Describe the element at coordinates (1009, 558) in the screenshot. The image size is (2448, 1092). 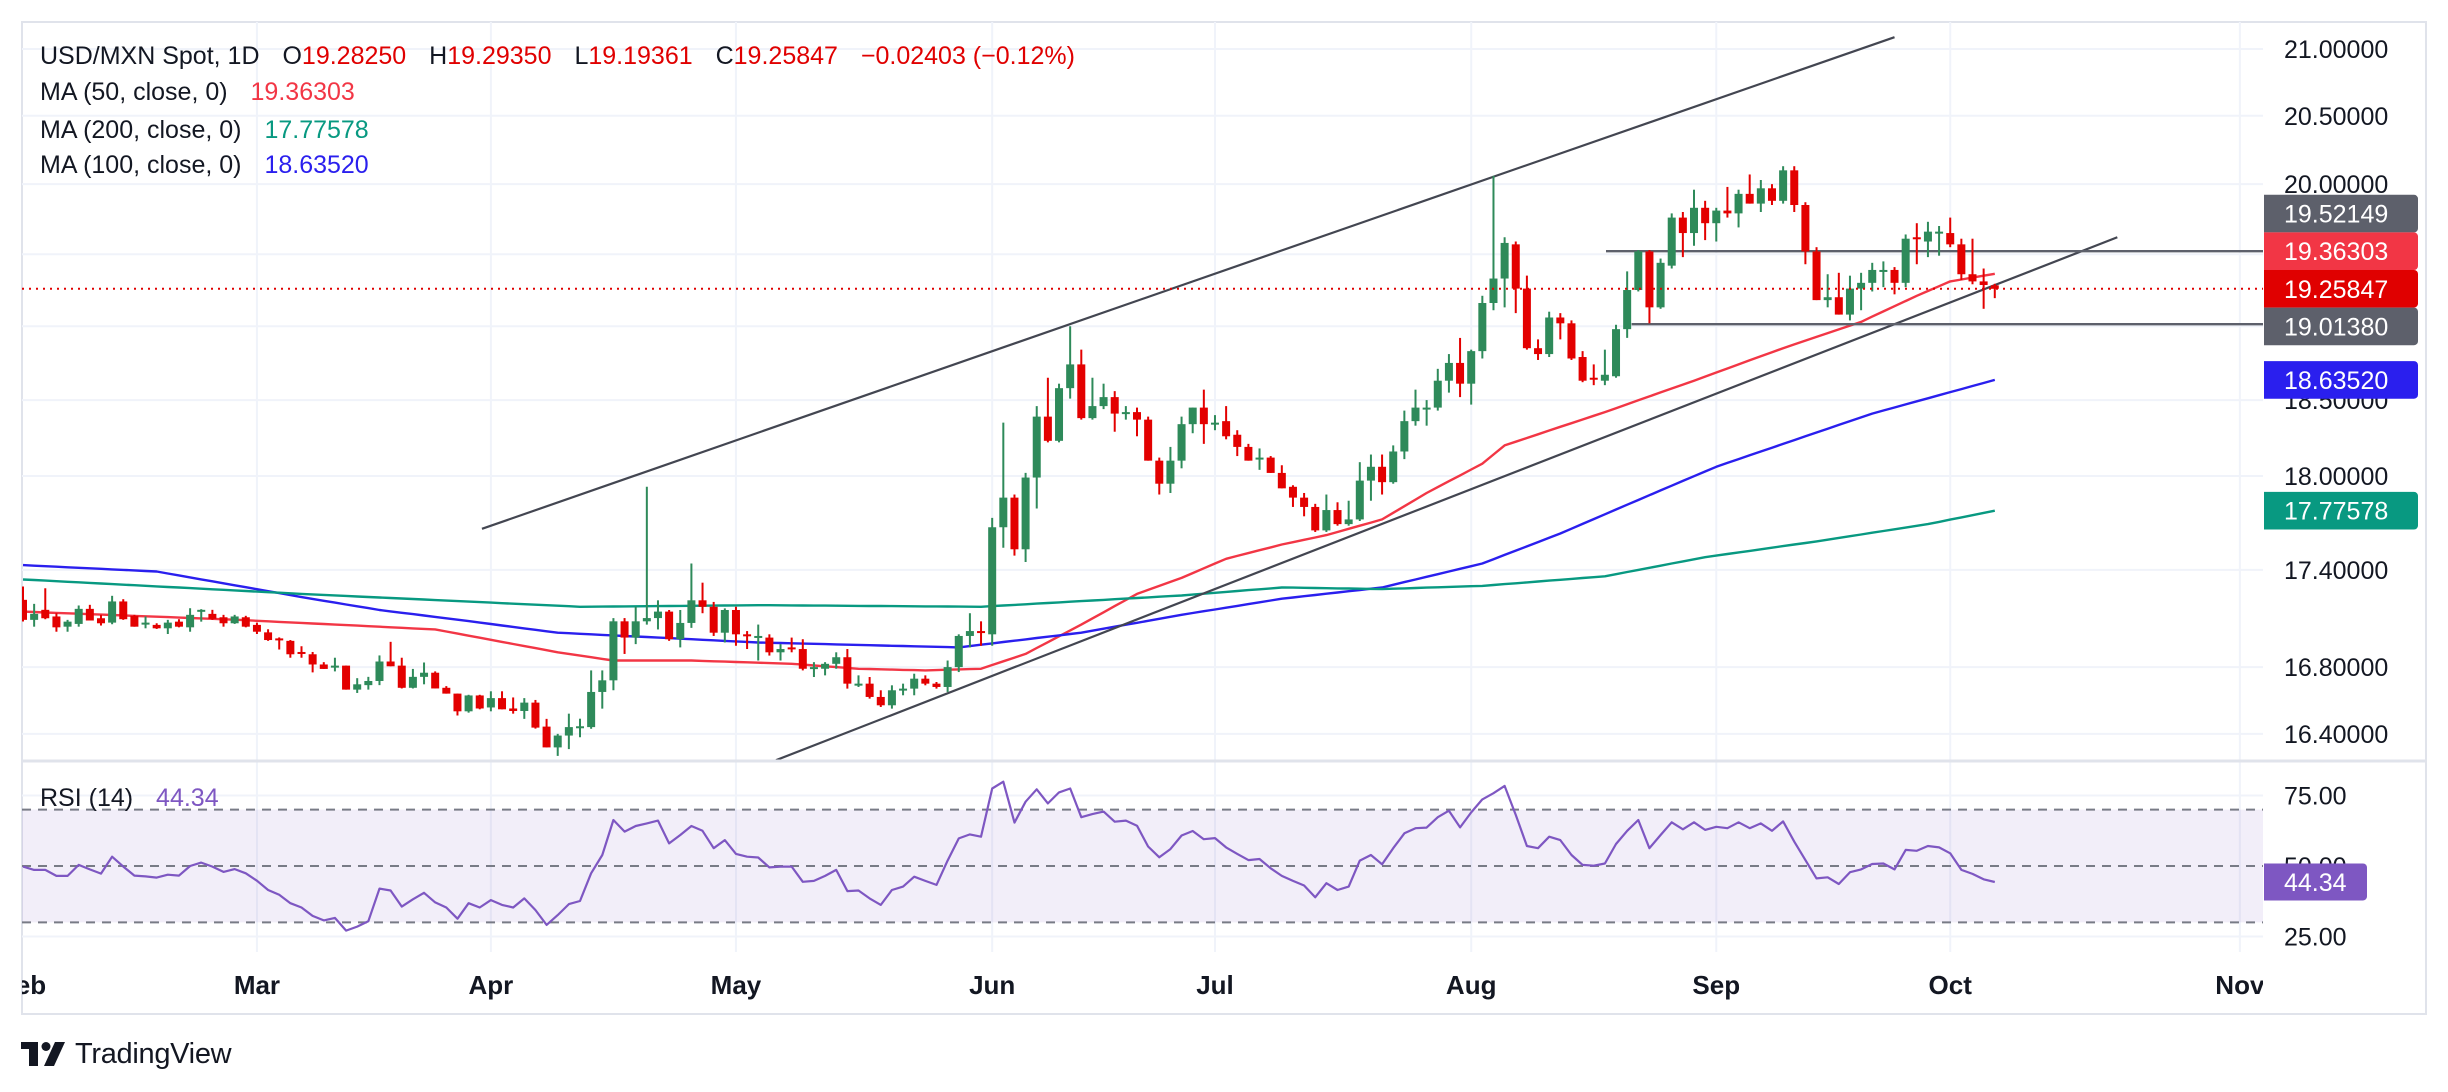
I see `moving-average-line-ma200` at that location.